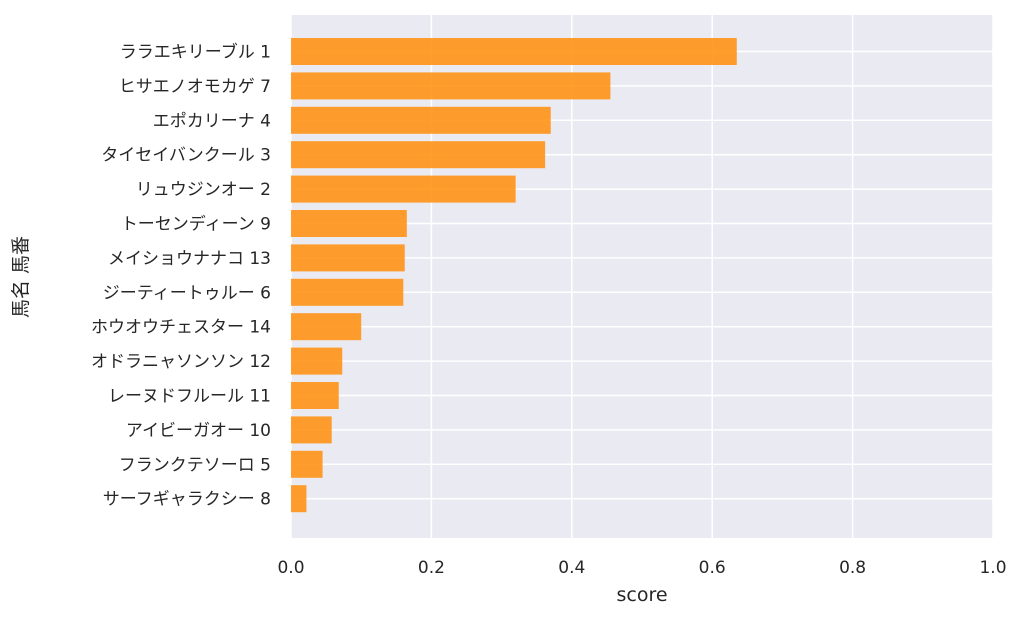 The width and height of the screenshot is (1024, 620). What do you see at coordinates (212, 121) in the screenshot?
I see `y-tick-label: エポカリーナ 4` at bounding box center [212, 121].